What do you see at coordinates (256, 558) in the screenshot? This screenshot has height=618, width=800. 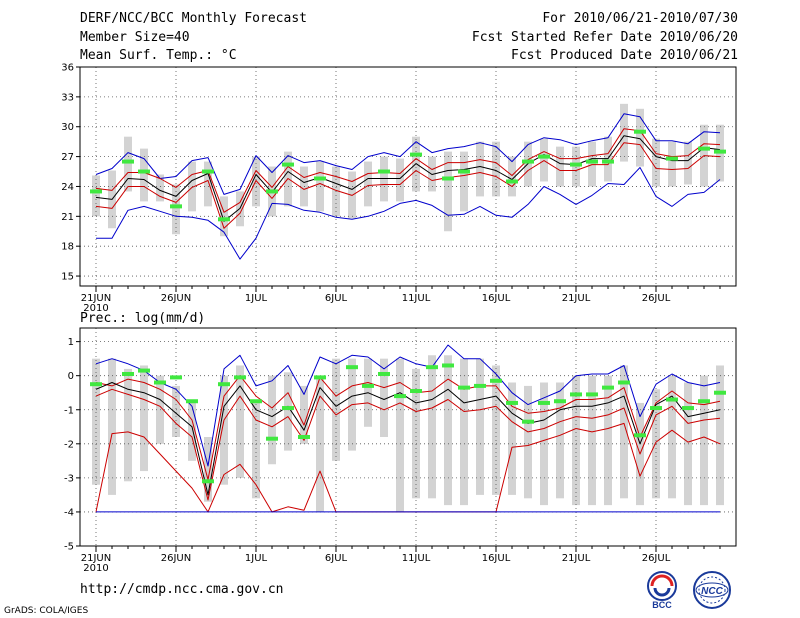 I see `precip-xtick-label: 1JUL` at bounding box center [256, 558].